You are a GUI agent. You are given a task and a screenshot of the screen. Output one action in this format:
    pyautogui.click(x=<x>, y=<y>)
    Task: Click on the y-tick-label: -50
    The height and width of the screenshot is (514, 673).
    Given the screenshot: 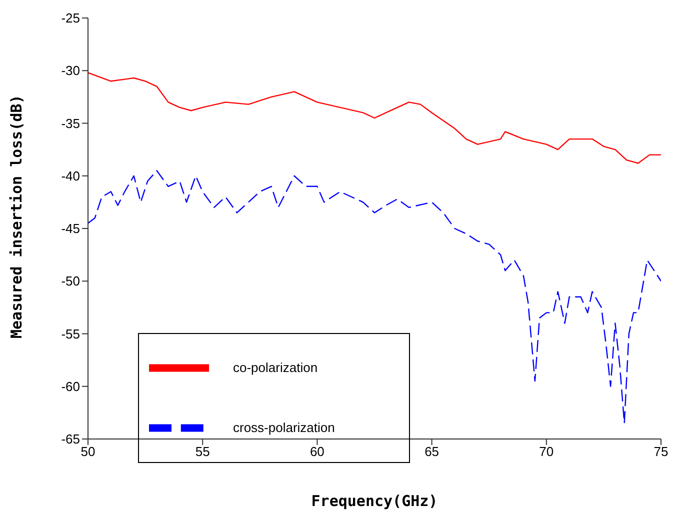 What is the action you would take?
    pyautogui.click(x=70, y=281)
    